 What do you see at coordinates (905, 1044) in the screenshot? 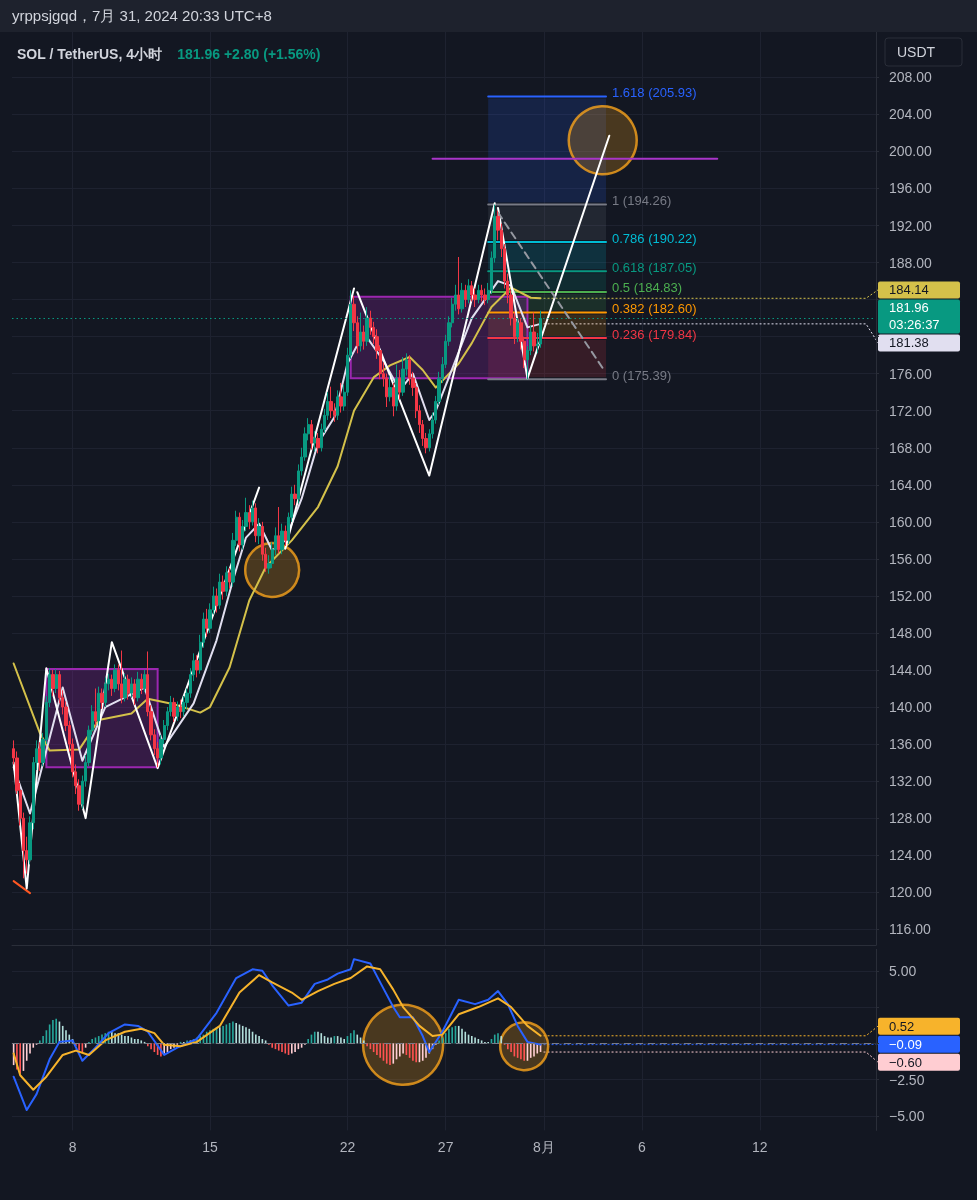
I see `annotation: −0.09` at bounding box center [905, 1044].